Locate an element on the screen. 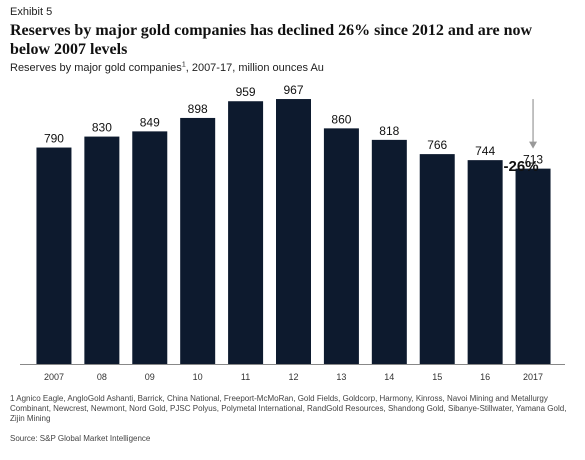 This screenshot has width=585, height=460. x-tick-label: 13 is located at coordinates (341, 377).